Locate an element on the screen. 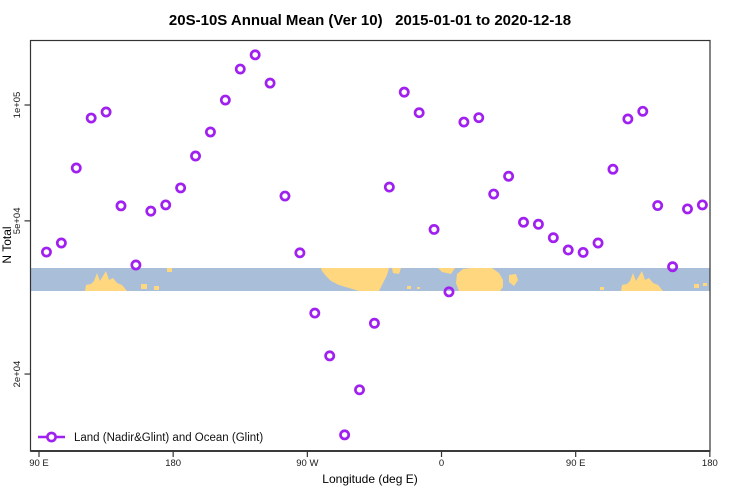  legend: Land (Nadir&Glint) and Ocean (Glint) is located at coordinates (150, 437).